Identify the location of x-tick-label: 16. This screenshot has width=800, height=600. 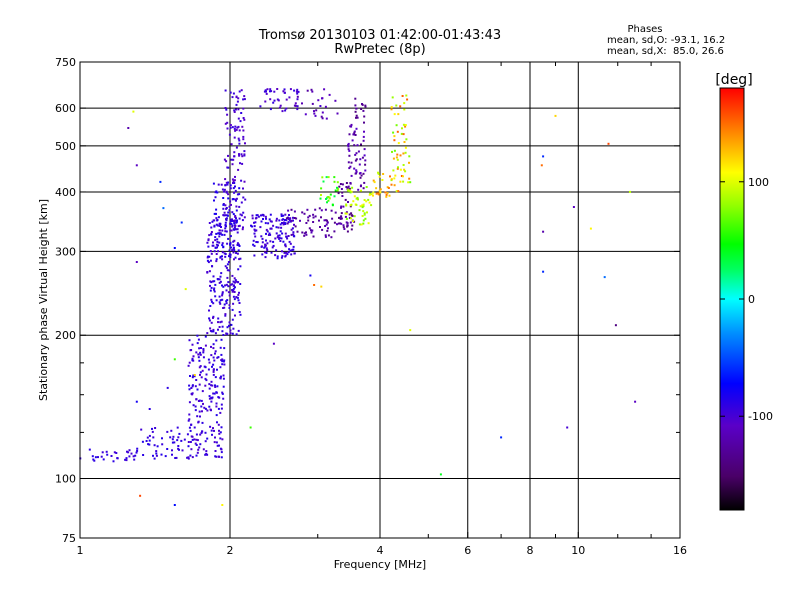
(680, 550).